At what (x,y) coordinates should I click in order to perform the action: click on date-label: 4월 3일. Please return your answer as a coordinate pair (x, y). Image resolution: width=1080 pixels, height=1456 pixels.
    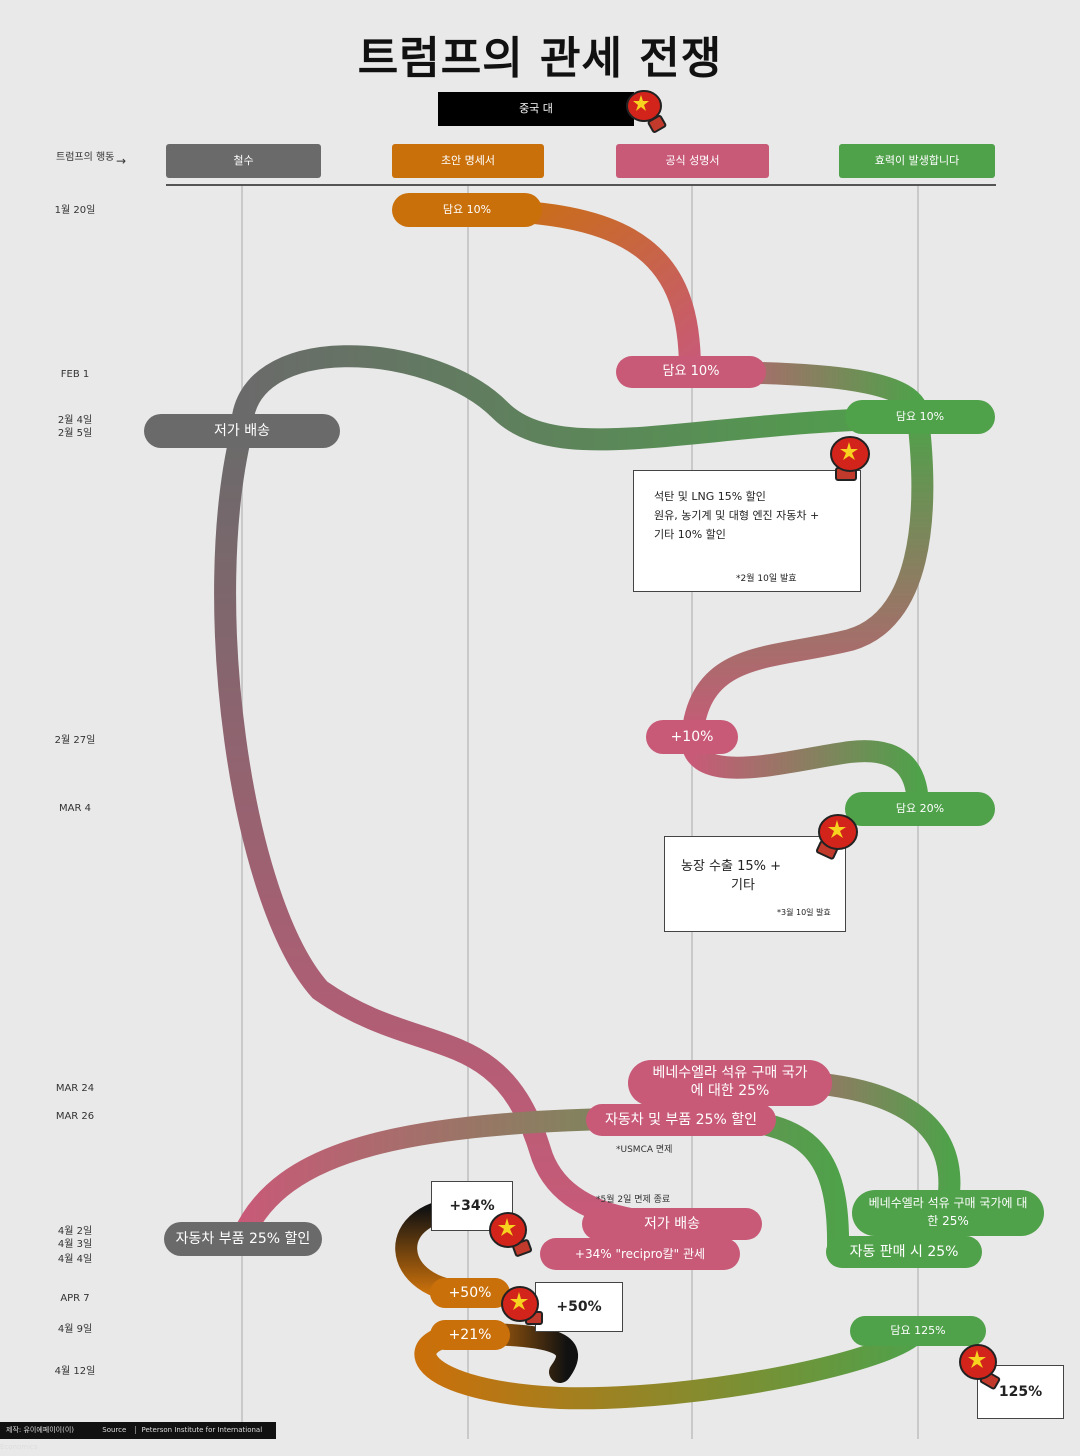
    Looking at the image, I should click on (75, 1244).